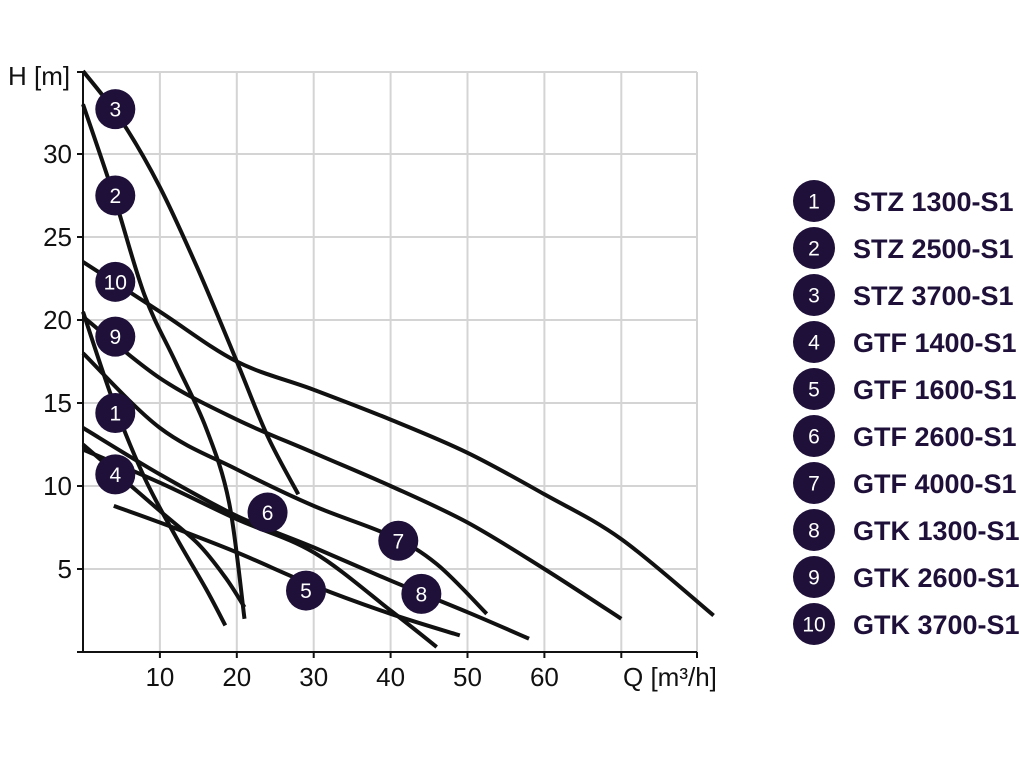 This screenshot has width=1019, height=764. Describe the element at coordinates (936, 625) in the screenshot. I see `legend-label: GTK 3700-S1` at that location.